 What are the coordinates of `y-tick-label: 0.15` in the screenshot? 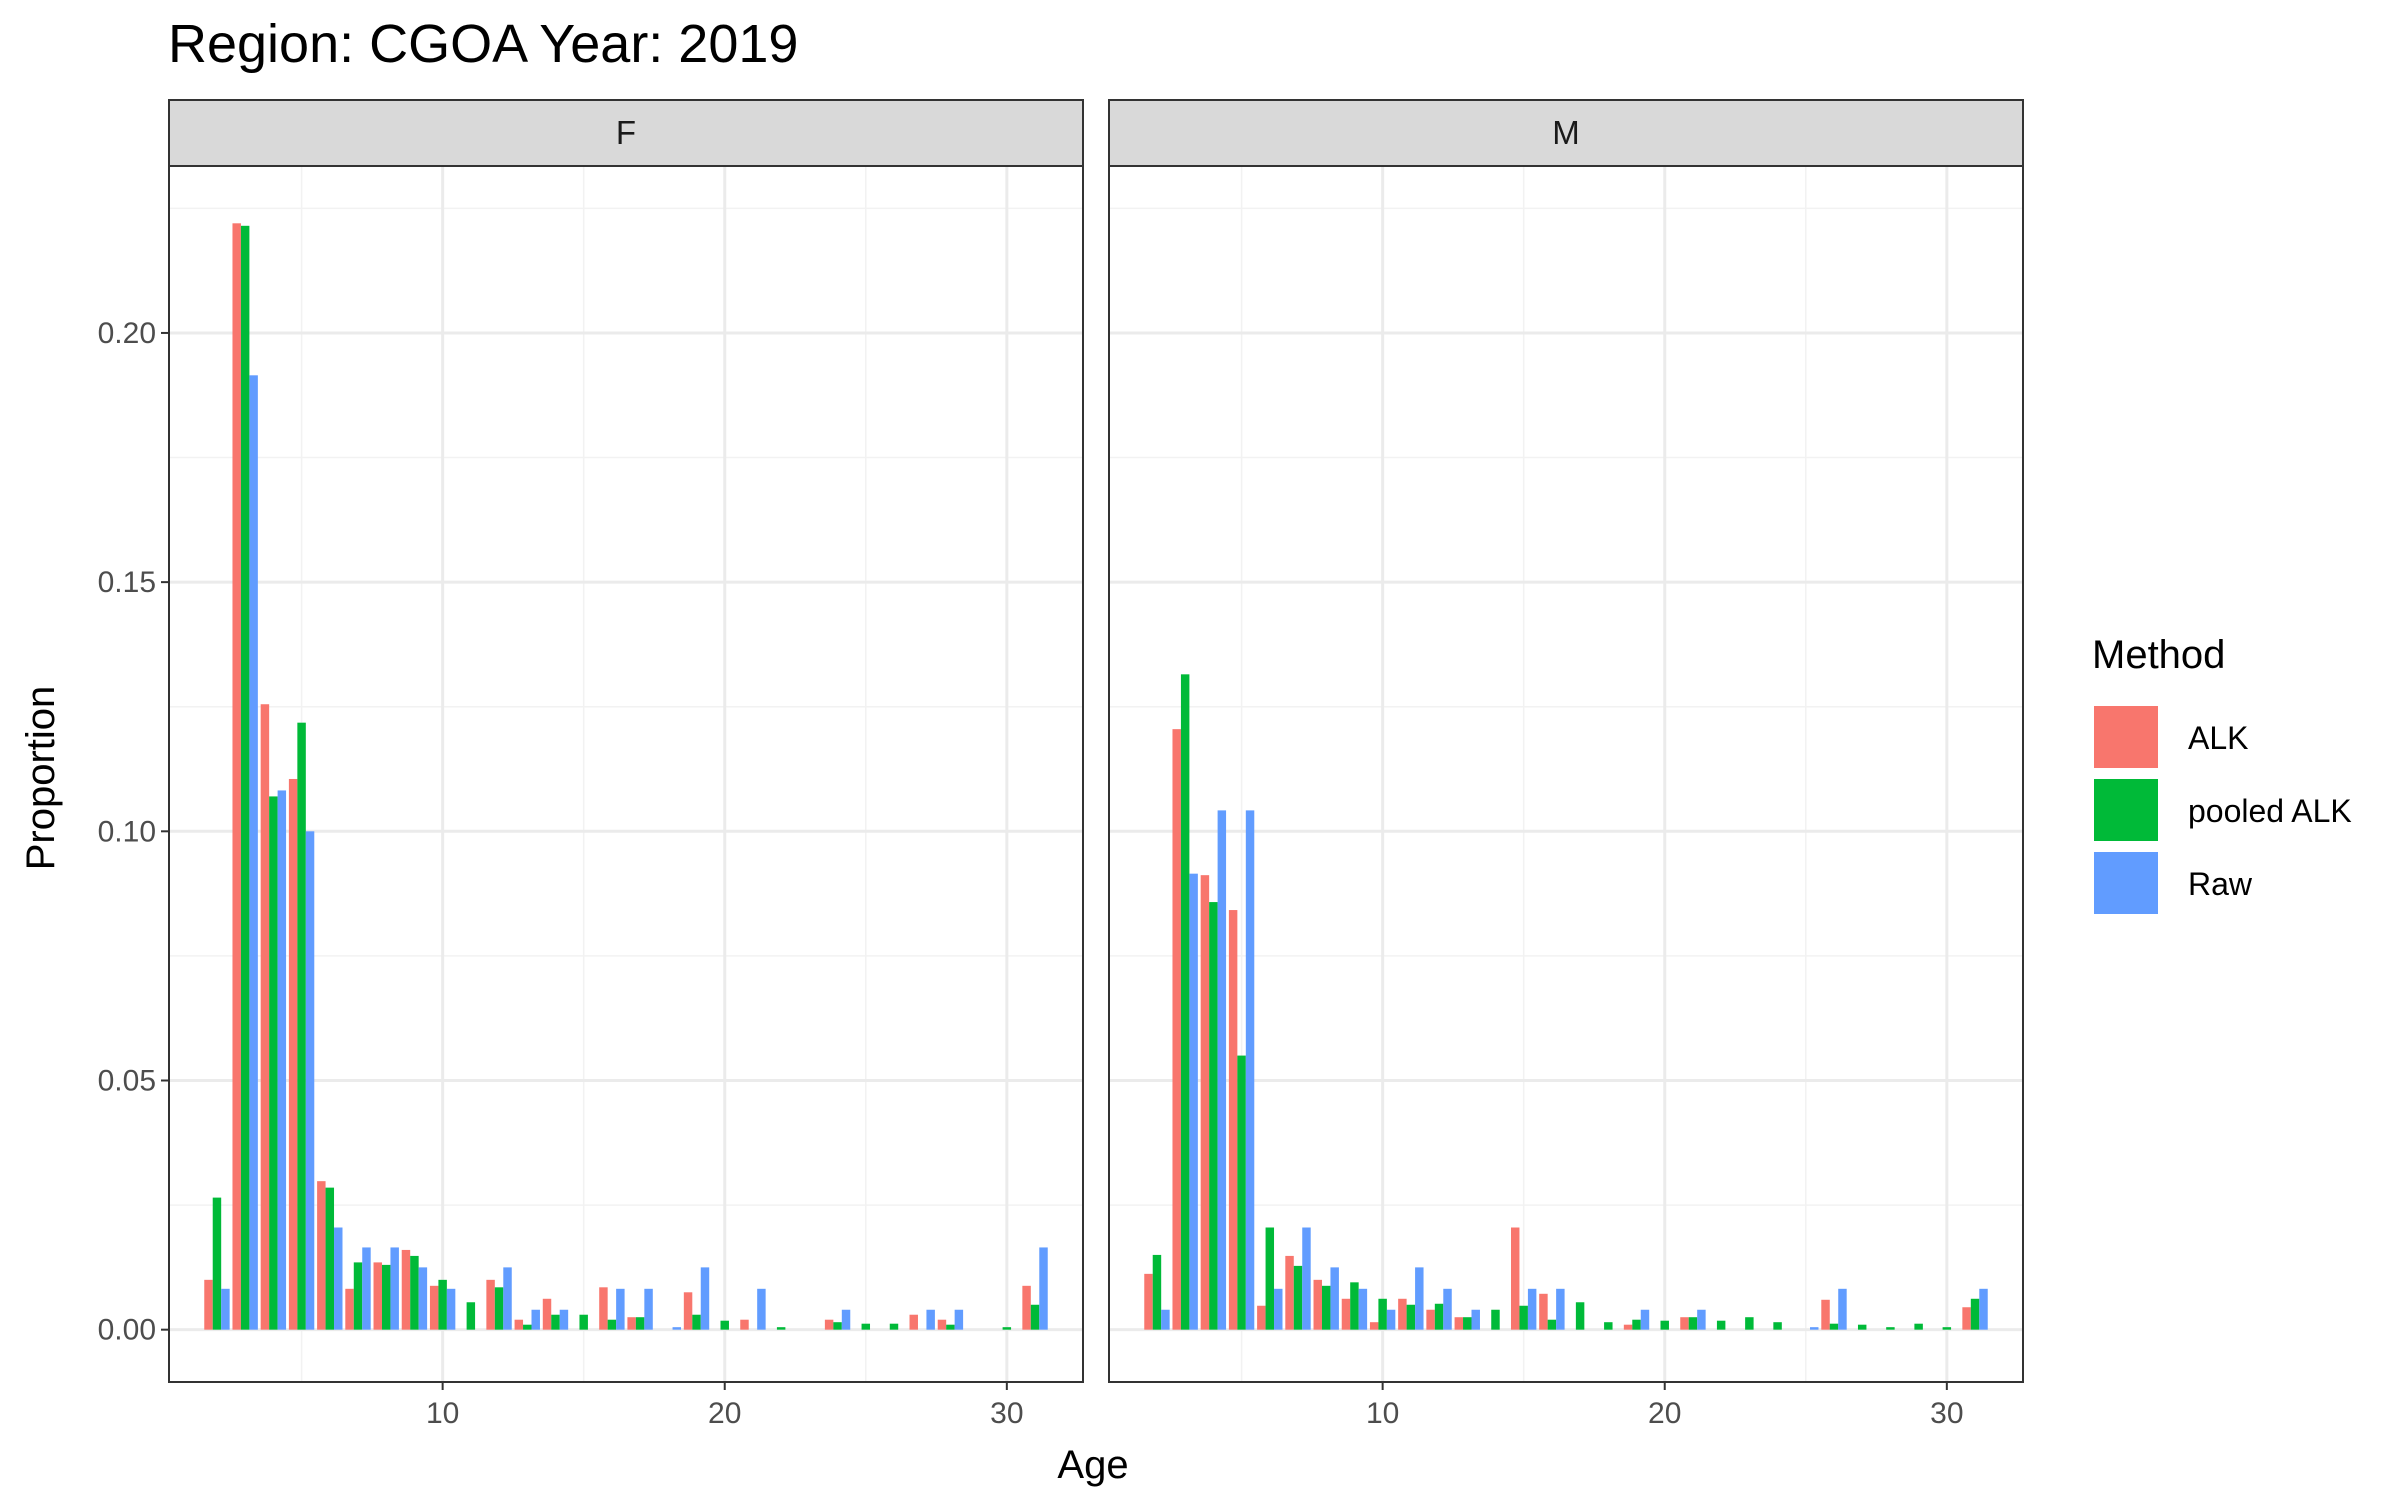 It's located at (127, 582).